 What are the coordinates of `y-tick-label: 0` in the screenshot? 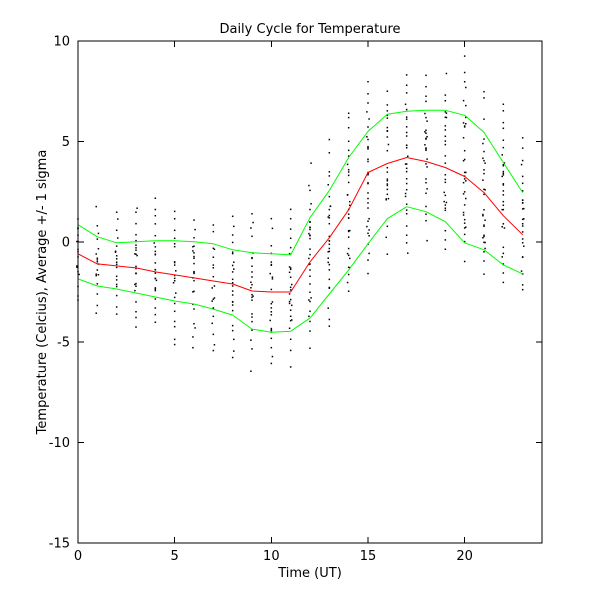 It's located at (66, 242).